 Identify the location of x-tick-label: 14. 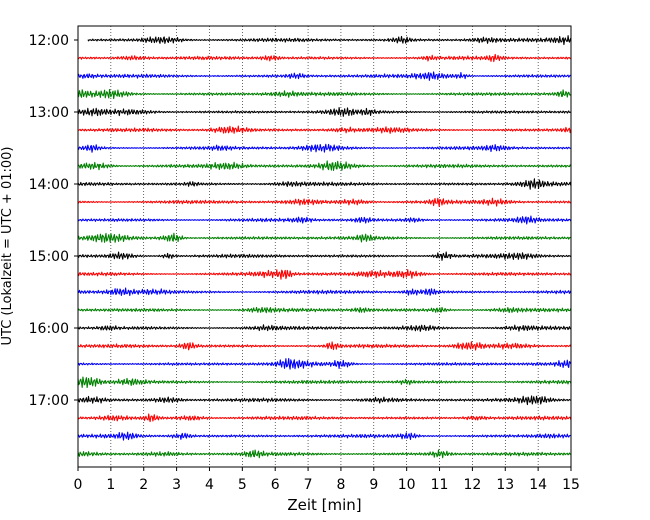
(538, 485).